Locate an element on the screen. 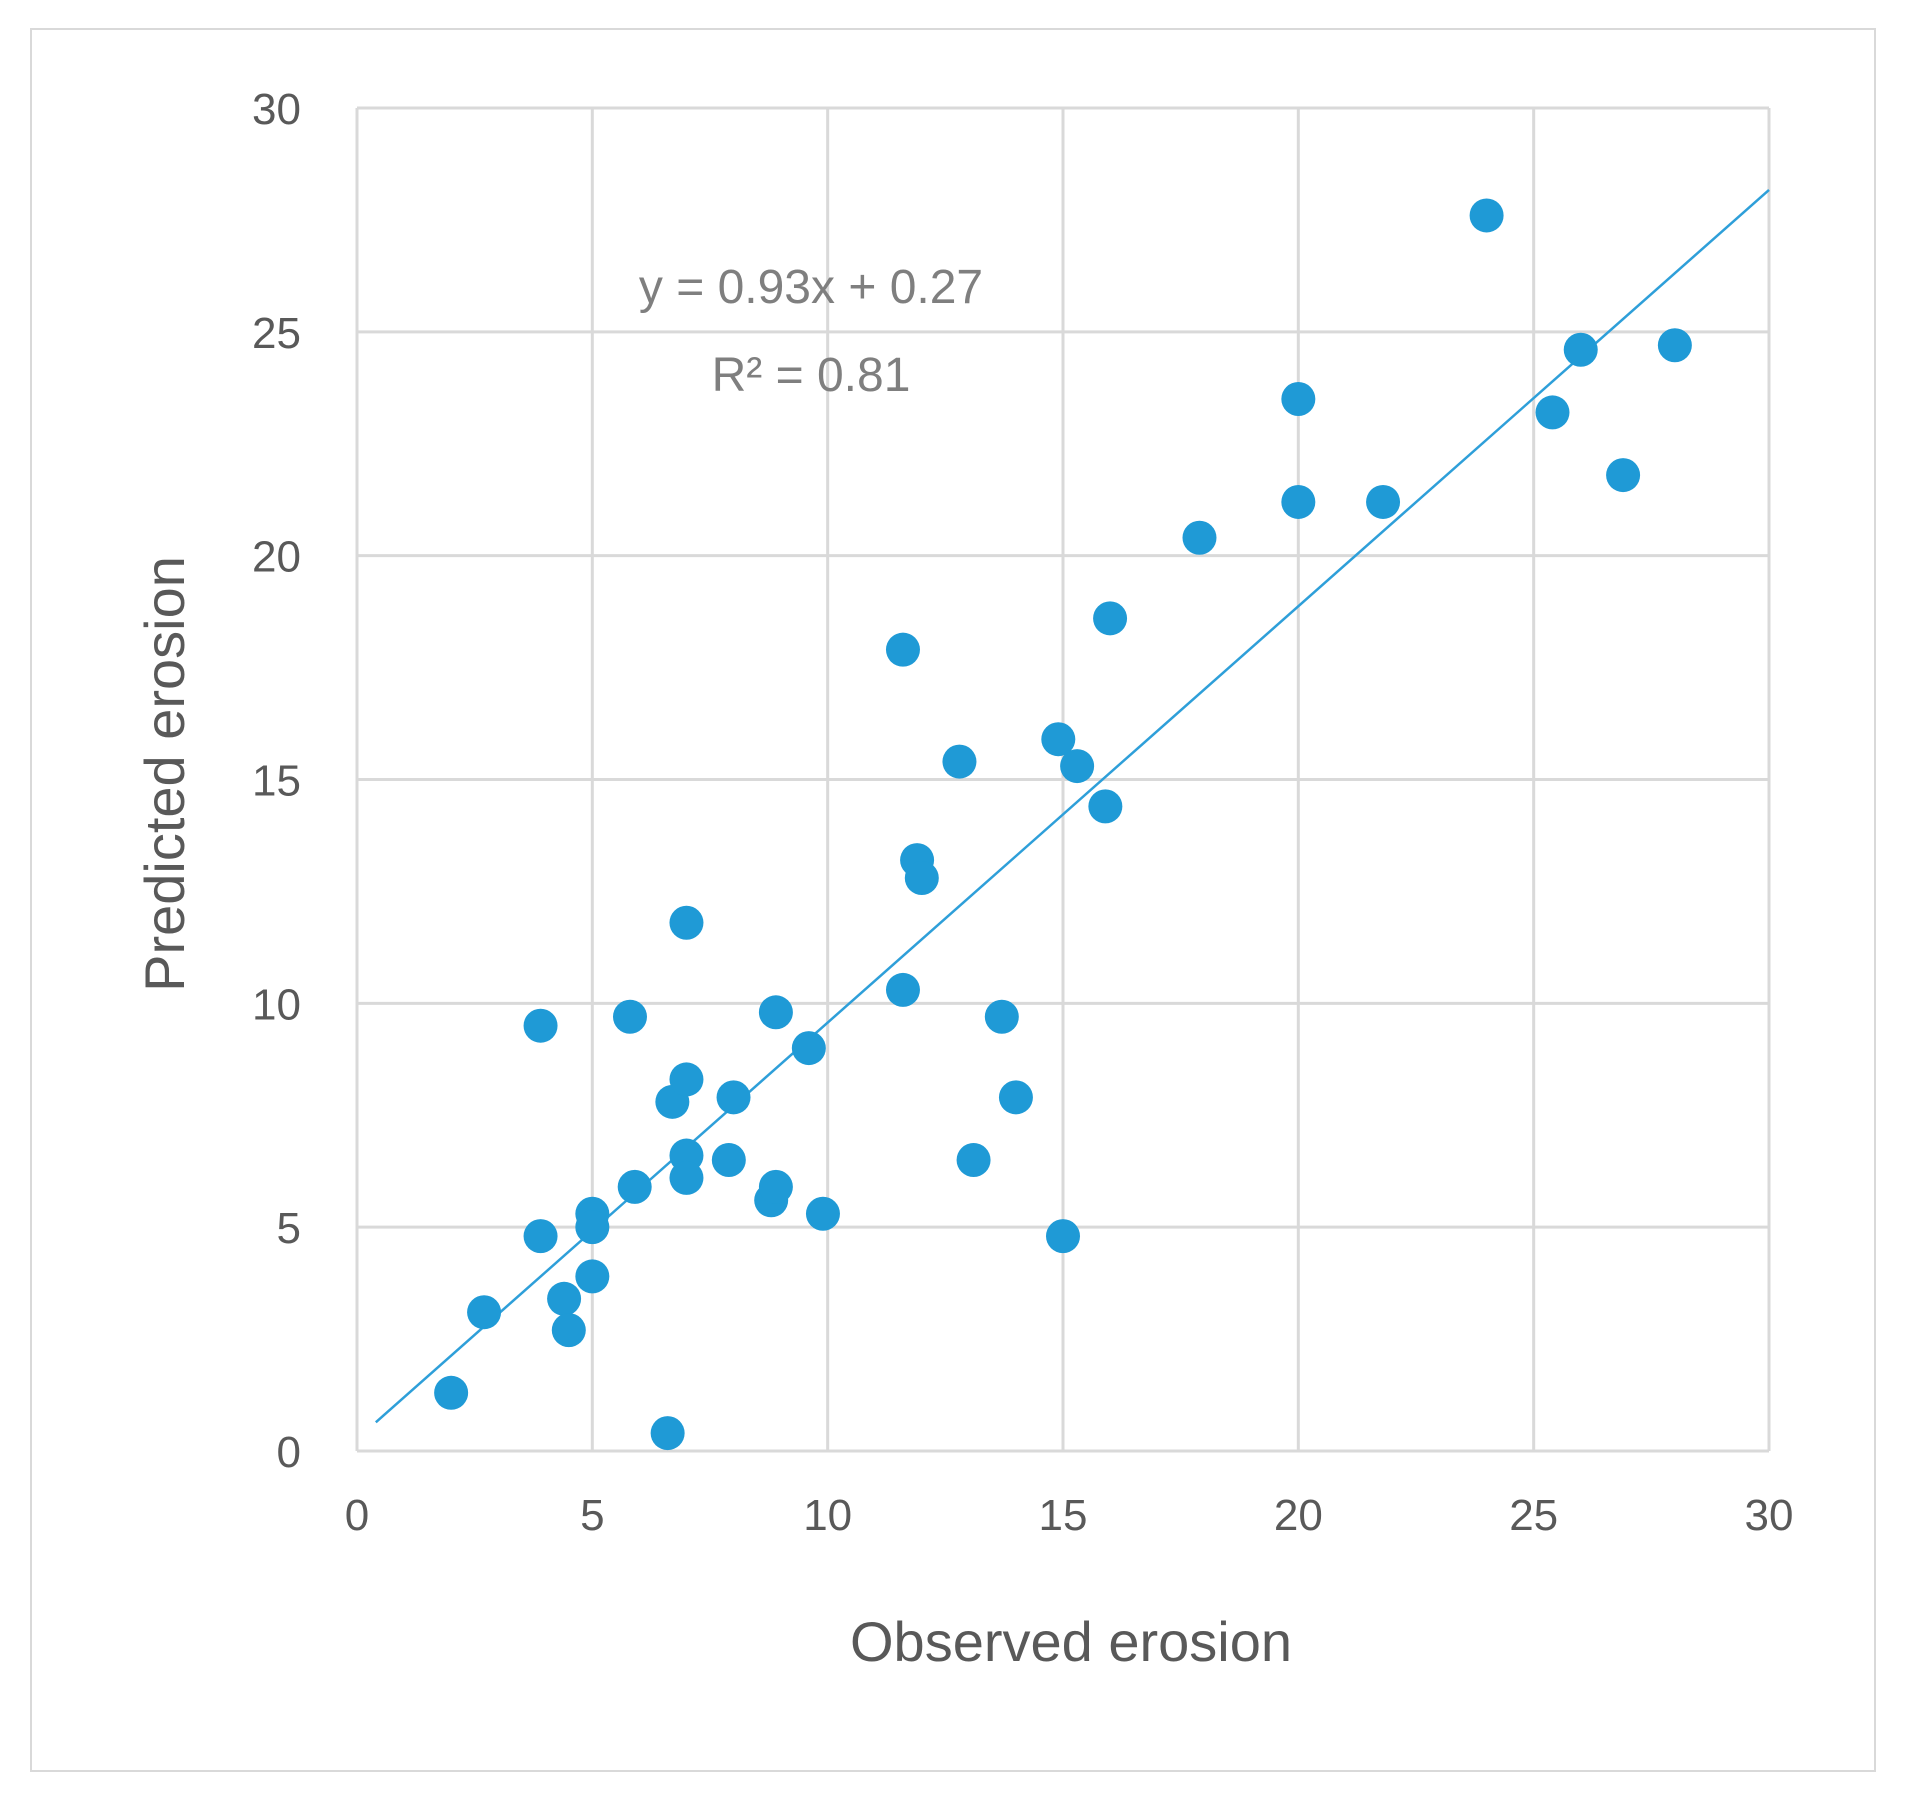 This screenshot has width=1906, height=1801. r-squared-label: R² = 0.81 is located at coordinates (811, 375).